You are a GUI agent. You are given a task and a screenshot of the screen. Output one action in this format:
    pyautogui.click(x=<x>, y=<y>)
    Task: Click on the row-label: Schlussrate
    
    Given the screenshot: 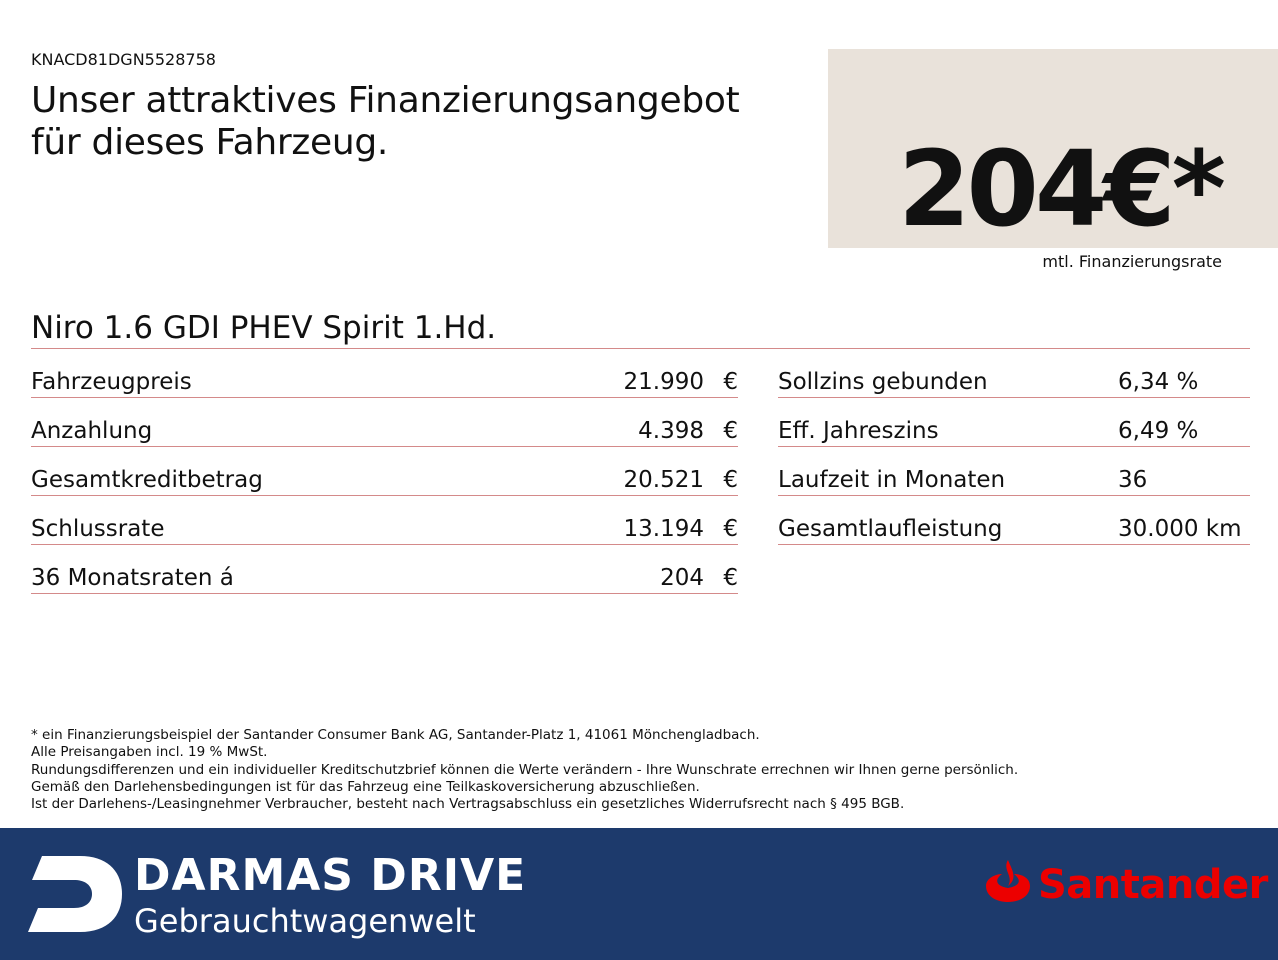 What is the action you would take?
    pyautogui.click(x=98, y=529)
    